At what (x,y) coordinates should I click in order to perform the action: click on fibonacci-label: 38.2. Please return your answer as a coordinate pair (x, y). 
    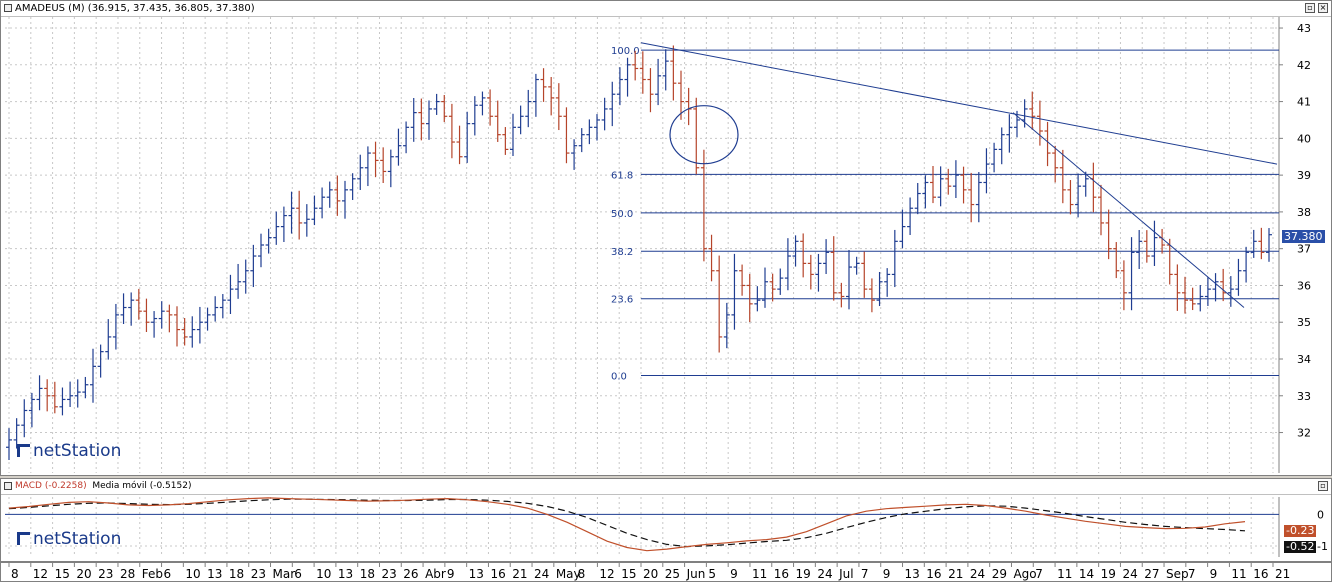
    Looking at the image, I should click on (622, 252).